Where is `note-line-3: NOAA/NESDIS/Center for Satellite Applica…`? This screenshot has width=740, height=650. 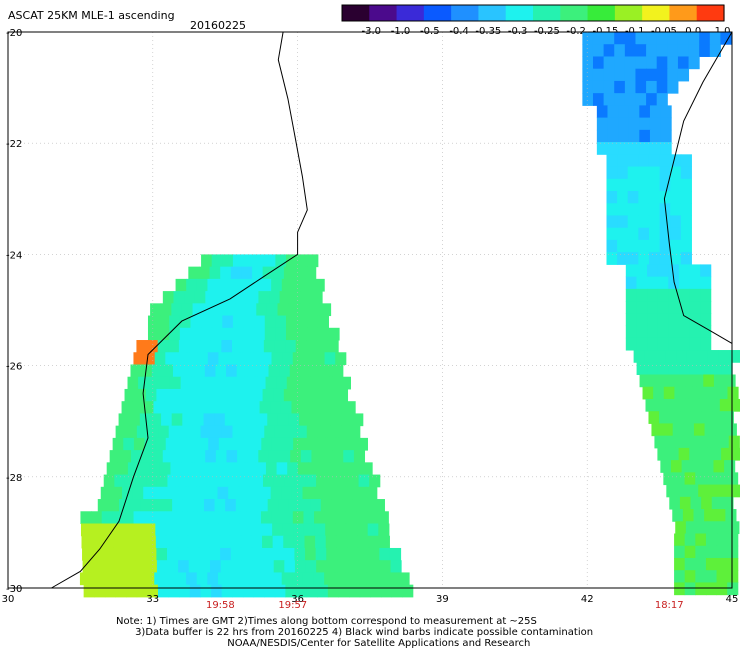
note-line-3: NOAA/NESDIS/Center for Satellite Applica… is located at coordinates (323, 643).